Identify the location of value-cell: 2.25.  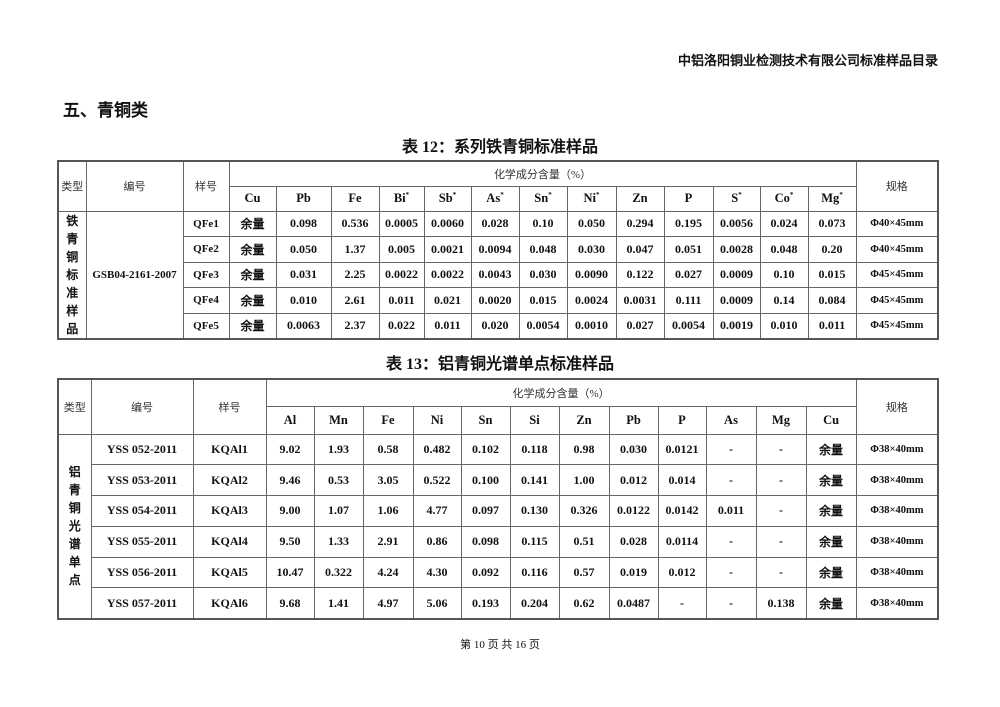
(355, 274).